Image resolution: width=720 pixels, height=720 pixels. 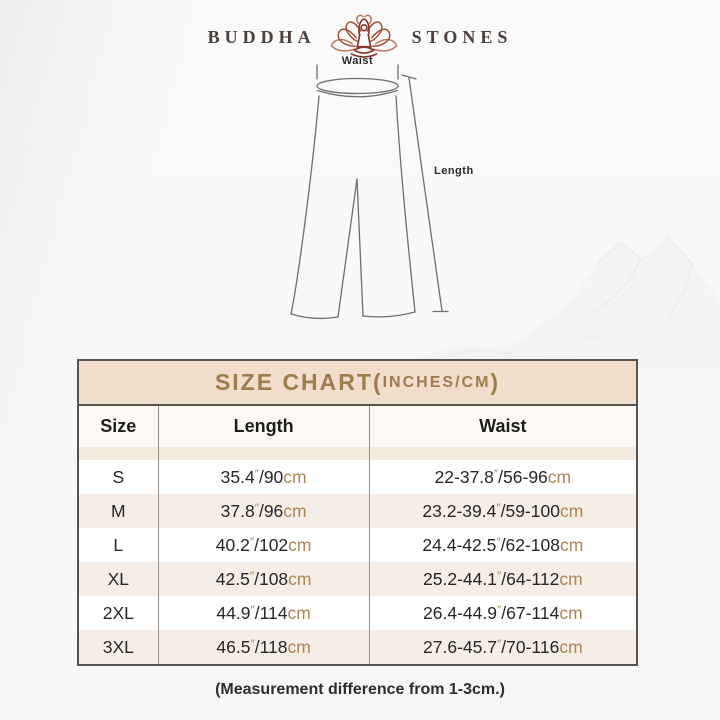 I want to click on waist-cm-value: 62-108, so click(x=532, y=544).